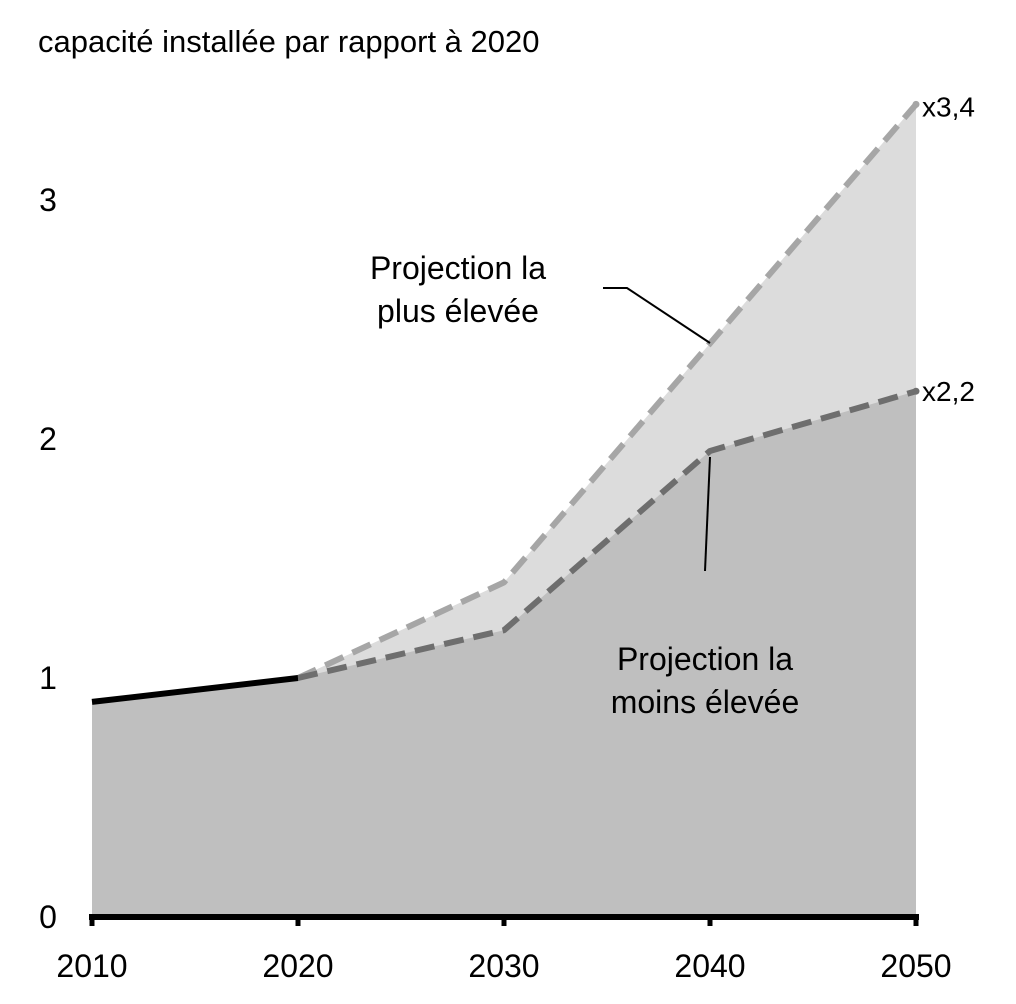 Image resolution: width=1016 pixels, height=1004 pixels. Describe the element at coordinates (915, 966) in the screenshot. I see `x-tick-label: 2050` at that location.